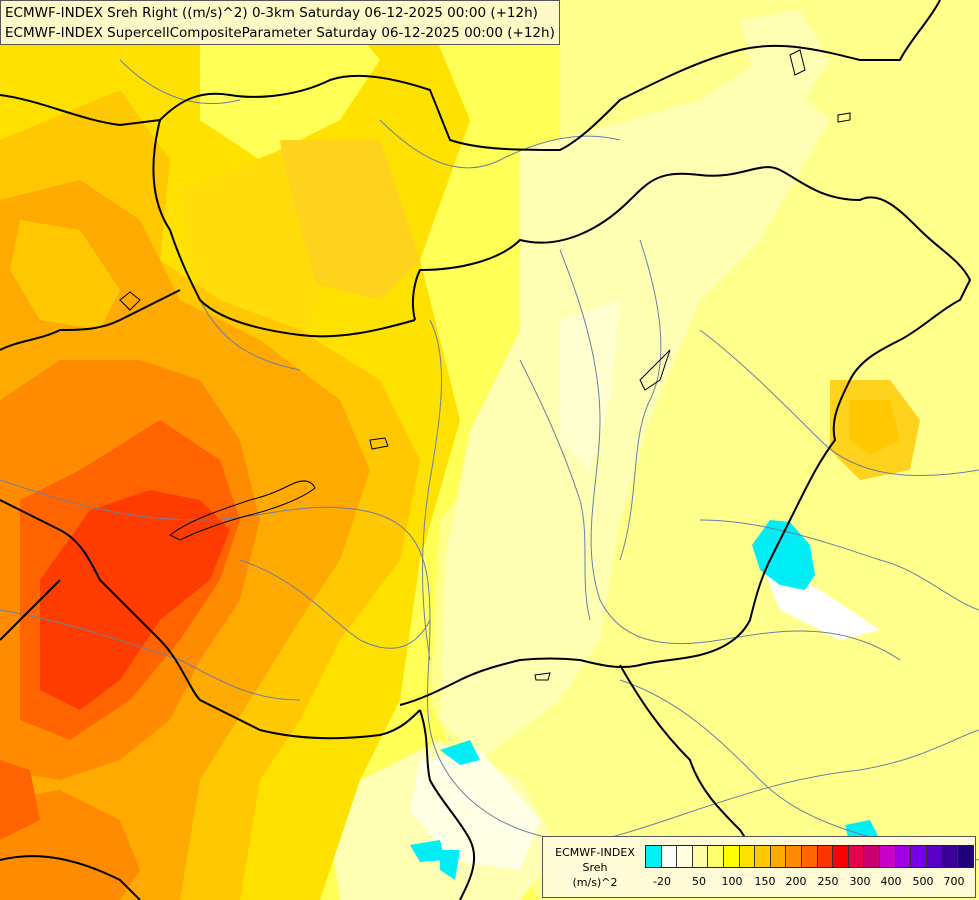 This screenshot has height=900, width=979. What do you see at coordinates (595, 852) in the screenshot?
I see `legend-model: ECMWF-INDEX` at bounding box center [595, 852].